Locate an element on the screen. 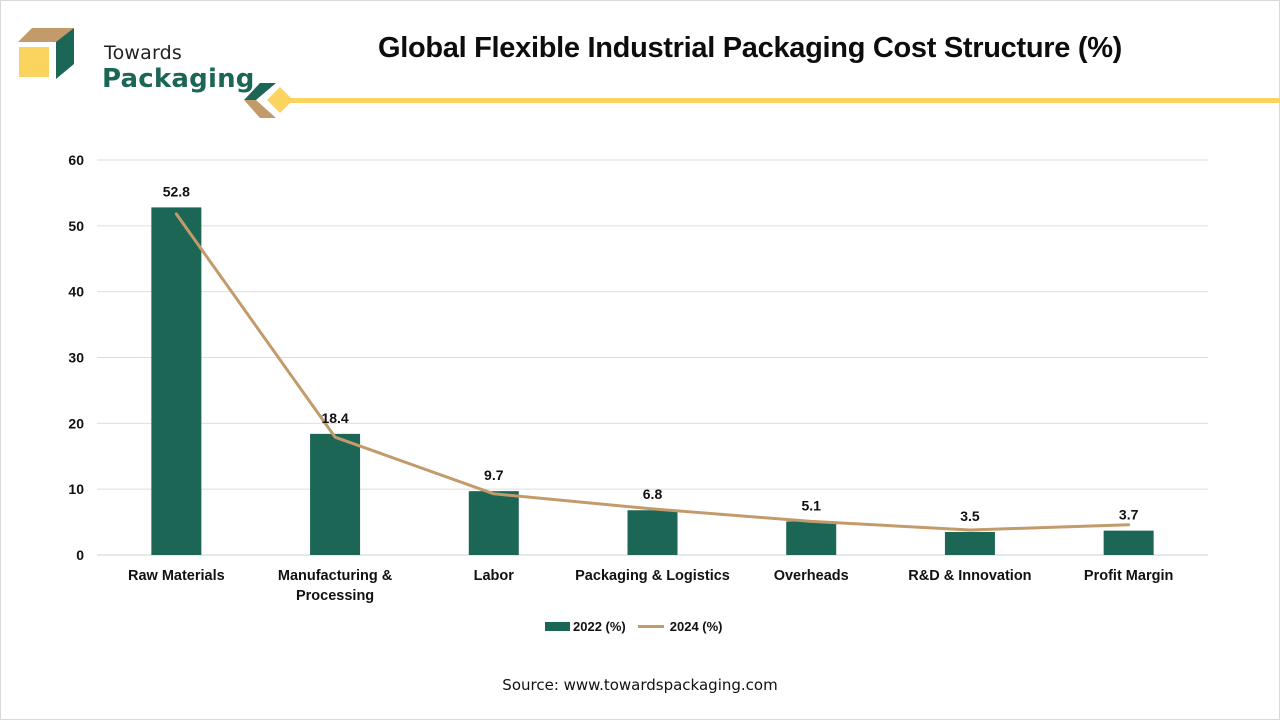  y-tick-label: 50 is located at coordinates (76, 226).